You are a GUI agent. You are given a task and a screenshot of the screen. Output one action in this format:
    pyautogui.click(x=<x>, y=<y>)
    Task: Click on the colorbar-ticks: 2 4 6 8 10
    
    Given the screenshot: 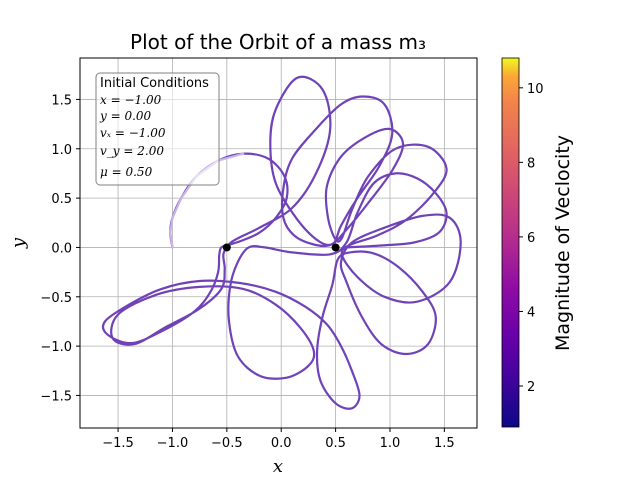 What is the action you would take?
    pyautogui.click(x=531, y=238)
    